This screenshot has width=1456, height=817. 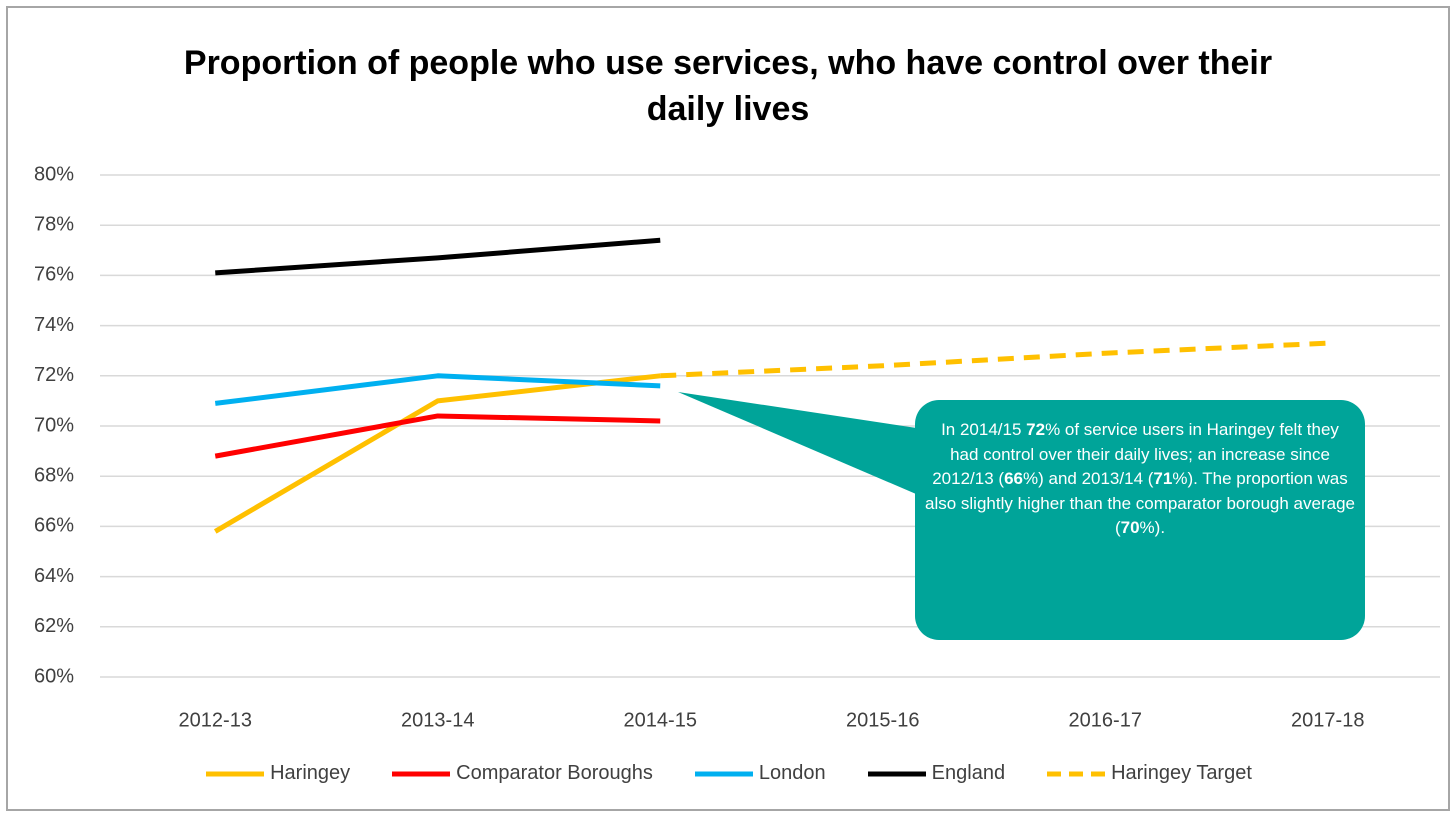 What do you see at coordinates (554, 773) in the screenshot?
I see `legend-label: Comparator Boroughs` at bounding box center [554, 773].